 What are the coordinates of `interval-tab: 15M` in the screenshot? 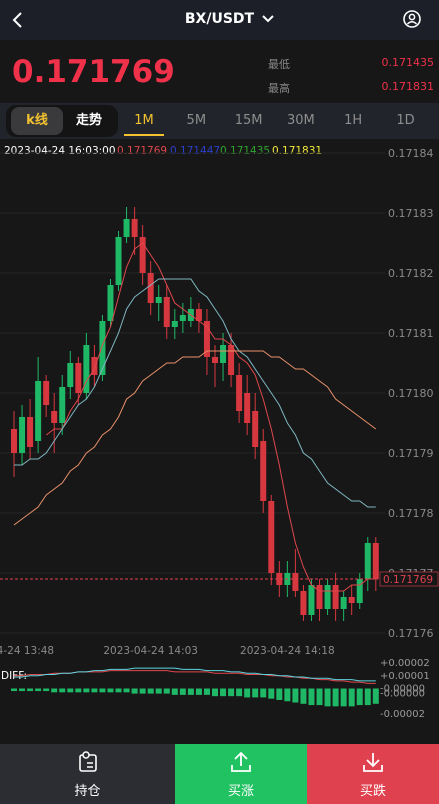 It's located at (248, 120).